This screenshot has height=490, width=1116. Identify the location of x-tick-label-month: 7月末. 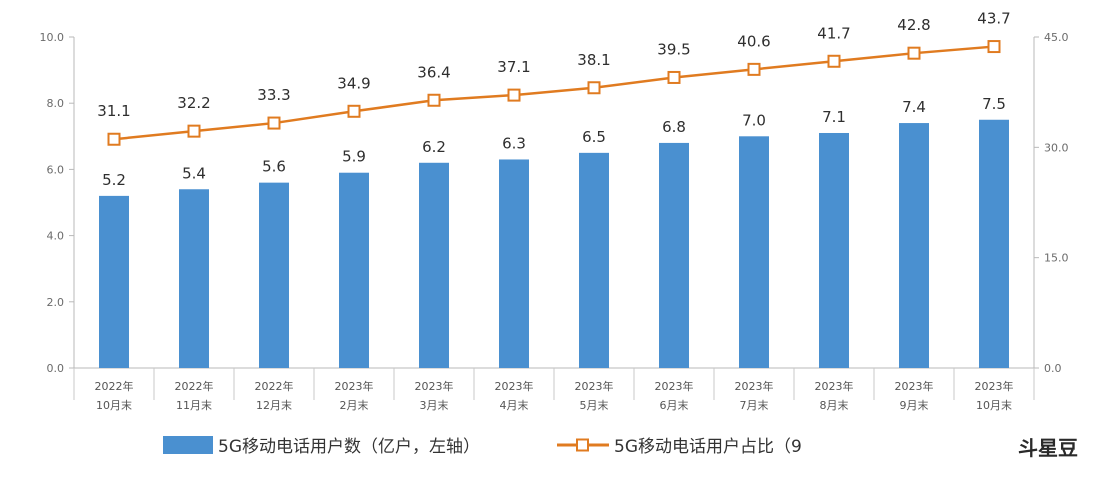
(754, 405).